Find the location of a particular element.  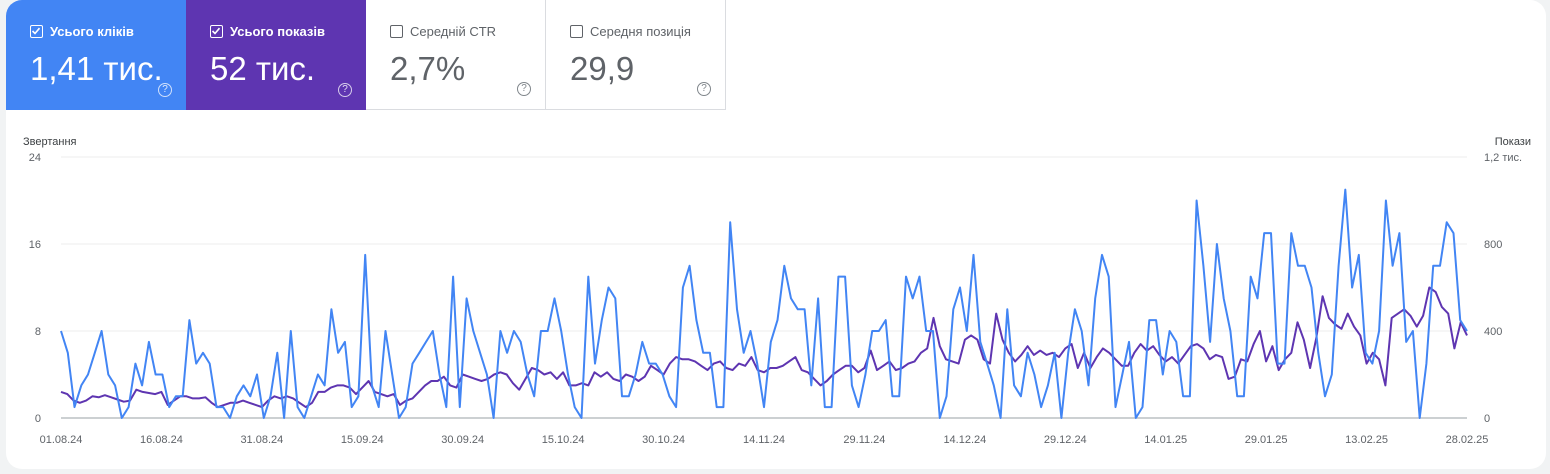

total-impressions-tile: Усього показів 52 тис. ? is located at coordinates (276, 55).